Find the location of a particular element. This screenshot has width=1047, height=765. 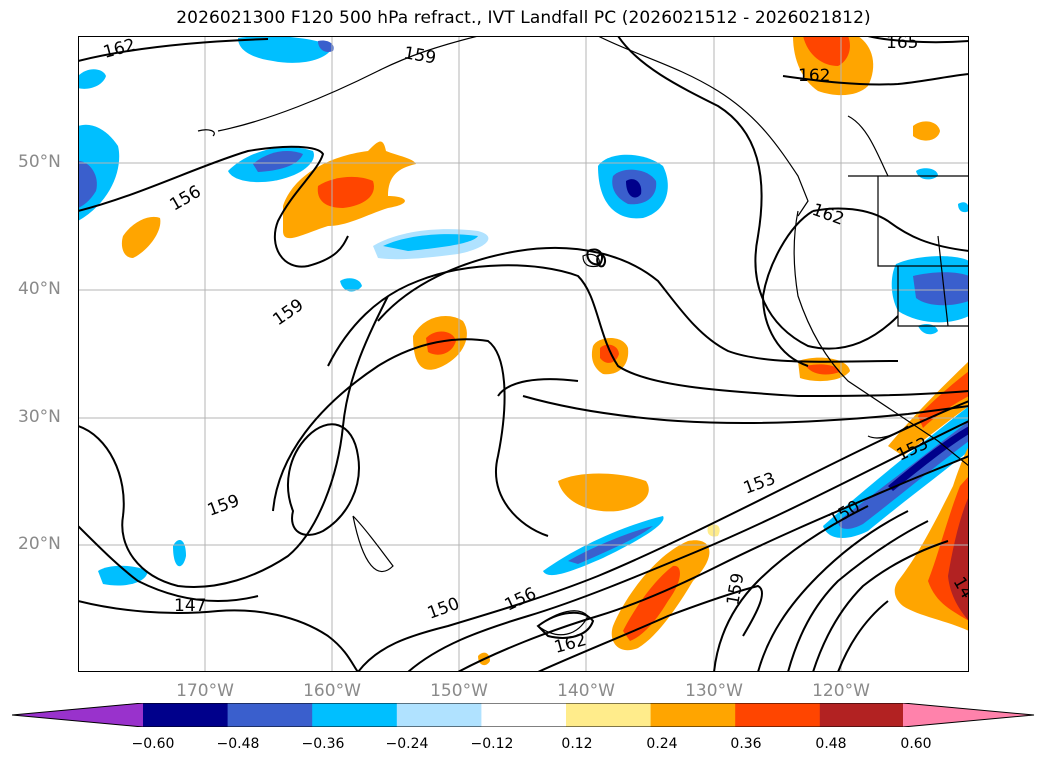

colorbar-tick: −0.48 is located at coordinates (238, 744).